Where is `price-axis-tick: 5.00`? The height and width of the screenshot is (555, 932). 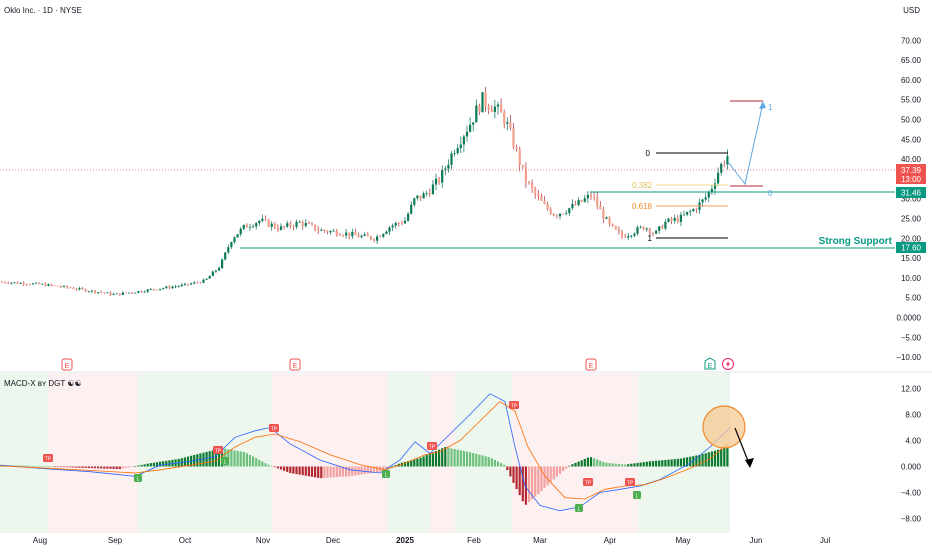
price-axis-tick: 5.00 is located at coordinates (913, 298).